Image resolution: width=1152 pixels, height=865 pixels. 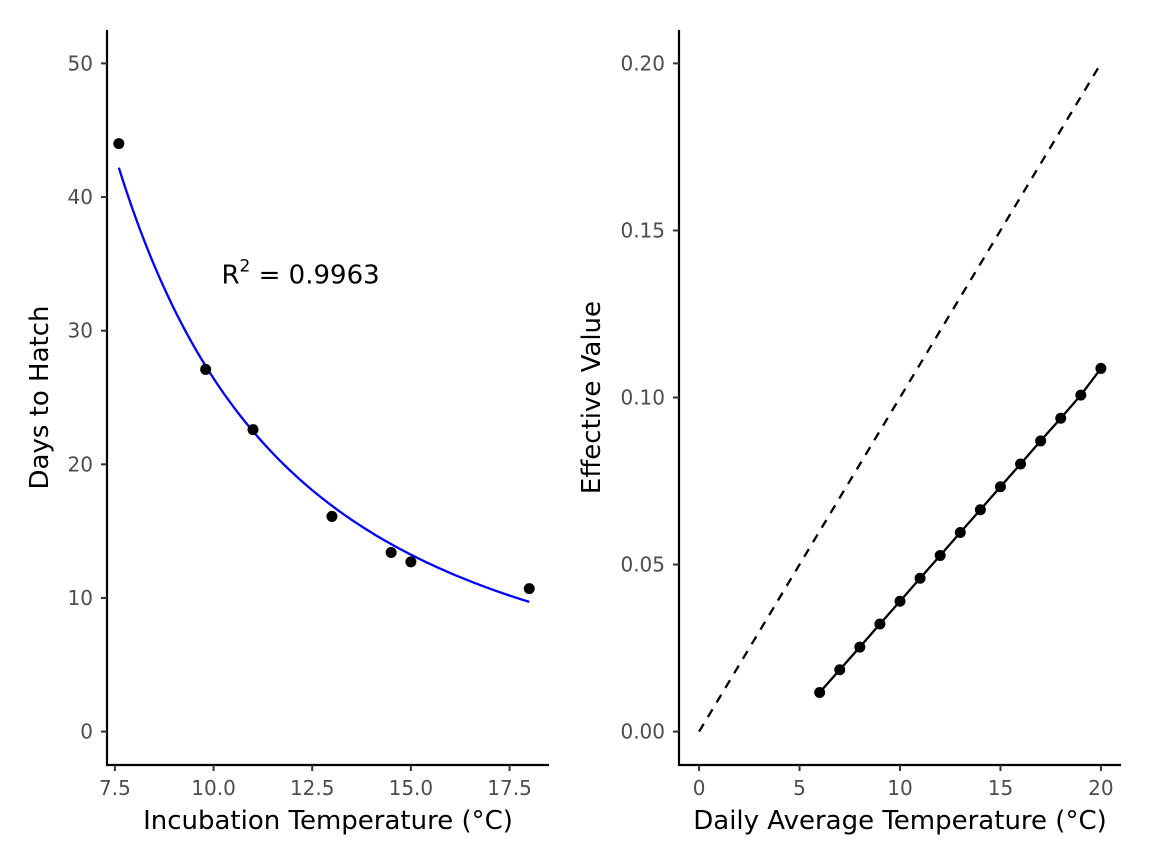 I want to click on x-axis-title: Incubation Temperature (°C), so click(x=328, y=821).